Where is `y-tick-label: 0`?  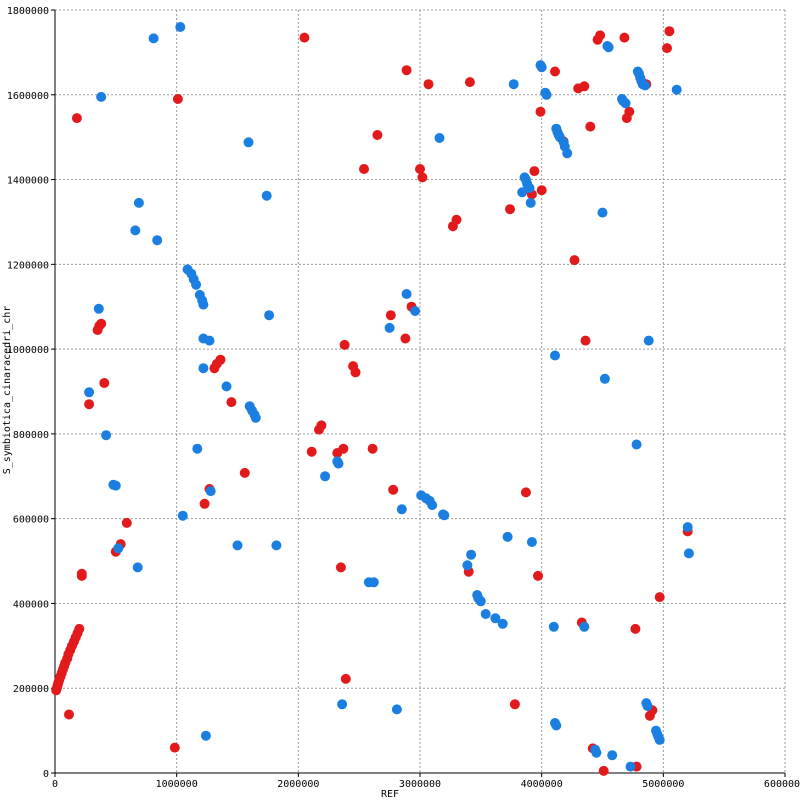
y-tick-label: 0 is located at coordinates (46, 774).